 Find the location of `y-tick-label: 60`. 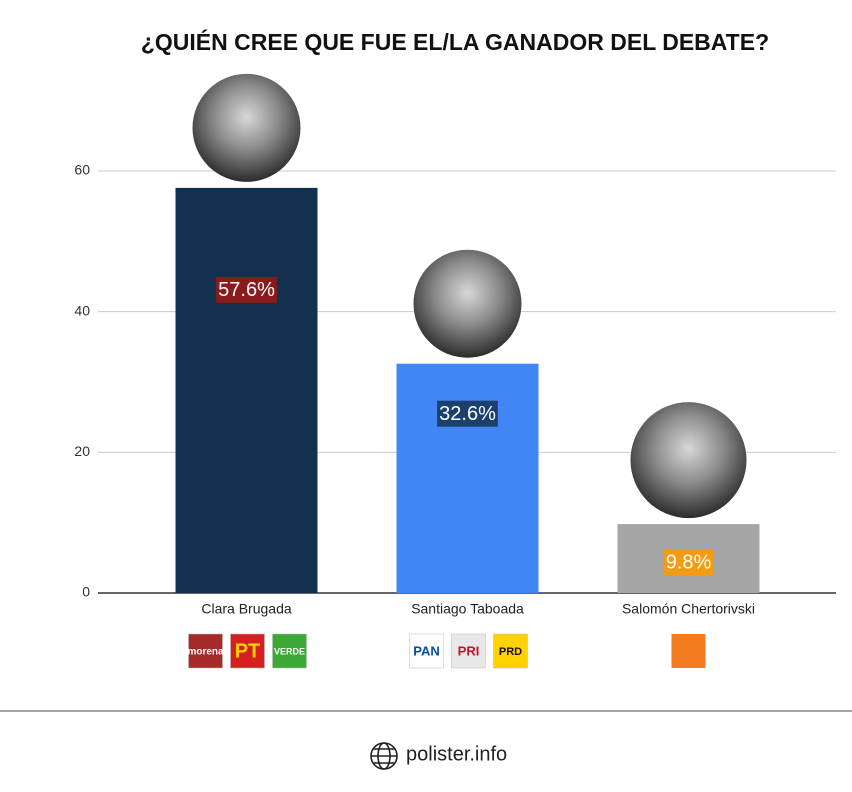

y-tick-label: 60 is located at coordinates (82, 170).